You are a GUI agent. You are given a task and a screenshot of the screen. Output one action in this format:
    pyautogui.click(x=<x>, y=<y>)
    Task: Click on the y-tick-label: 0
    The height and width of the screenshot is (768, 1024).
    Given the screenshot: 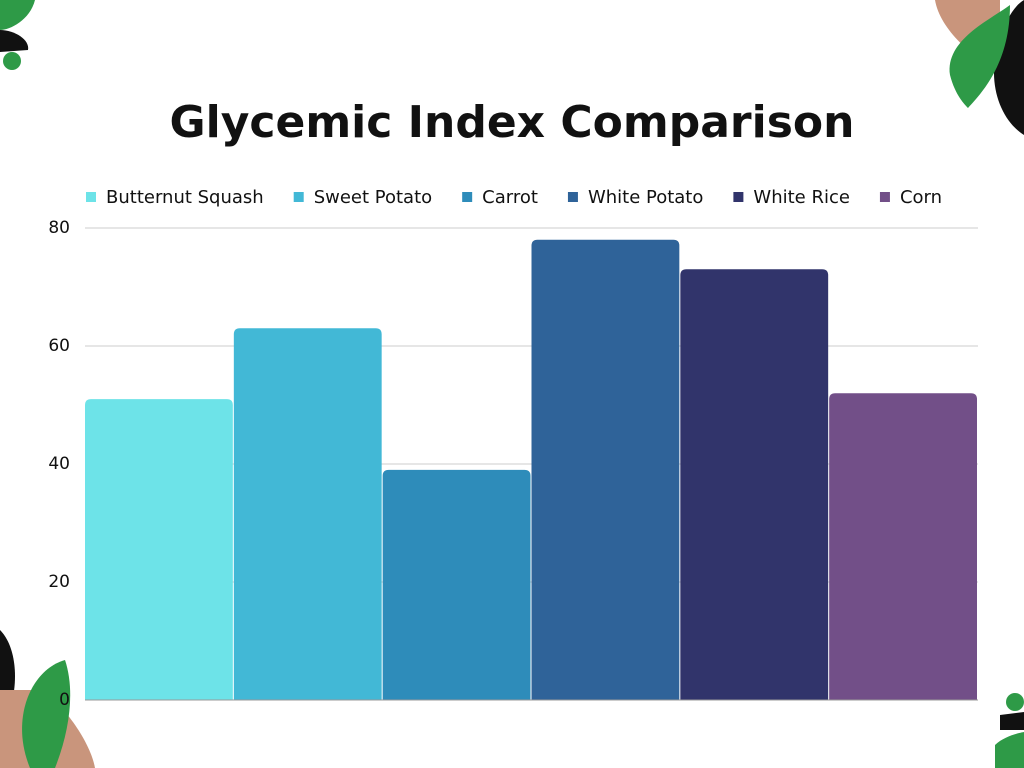 What is the action you would take?
    pyautogui.click(x=64, y=700)
    